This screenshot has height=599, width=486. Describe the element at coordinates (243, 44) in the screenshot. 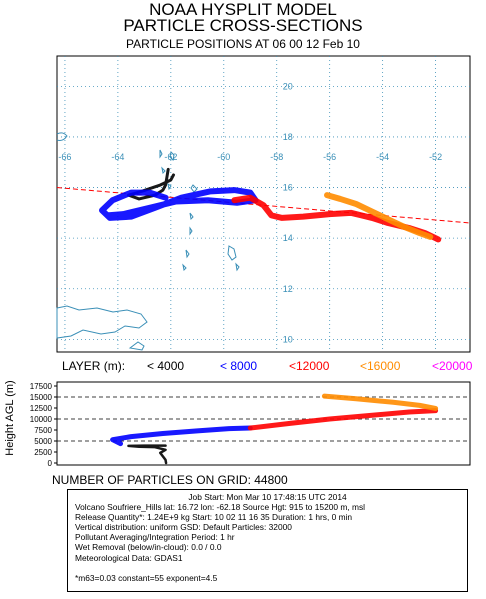

I see `title-line-3: PARTICLE POSITIONS AT 06 00 12 Feb 10` at that location.